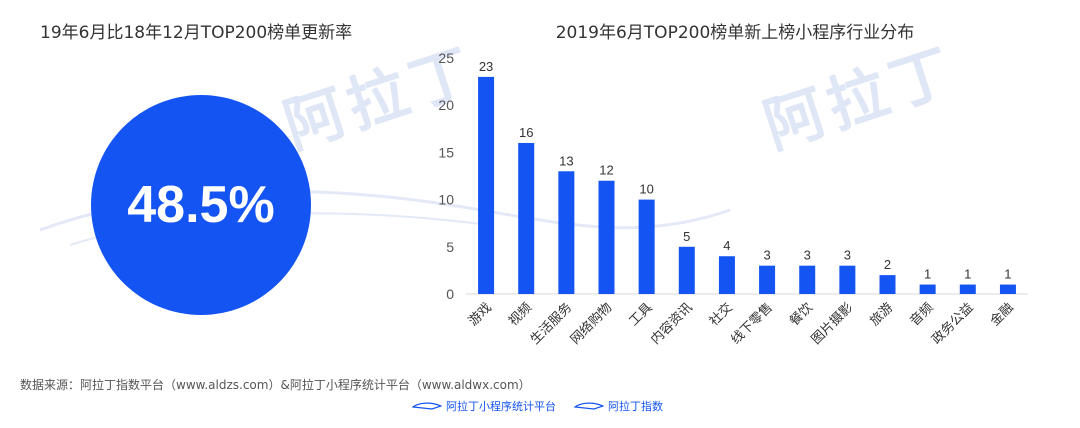 The image size is (1080, 428). Describe the element at coordinates (686, 236) in the screenshot. I see `bar-value-label: 5` at that location.